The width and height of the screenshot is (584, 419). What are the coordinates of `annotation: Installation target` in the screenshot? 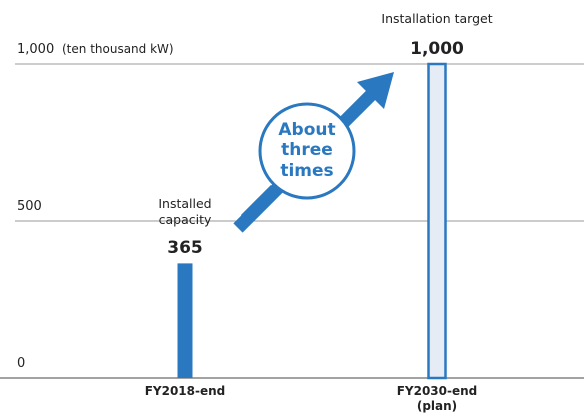 It's located at (437, 18).